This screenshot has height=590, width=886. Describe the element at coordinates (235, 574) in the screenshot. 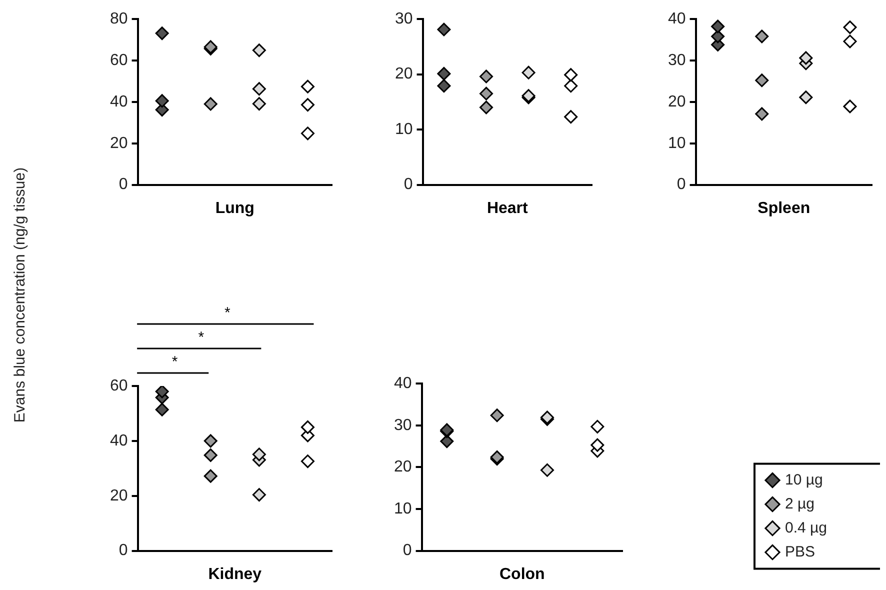

I see `x-axis-title: Kidney` at that location.